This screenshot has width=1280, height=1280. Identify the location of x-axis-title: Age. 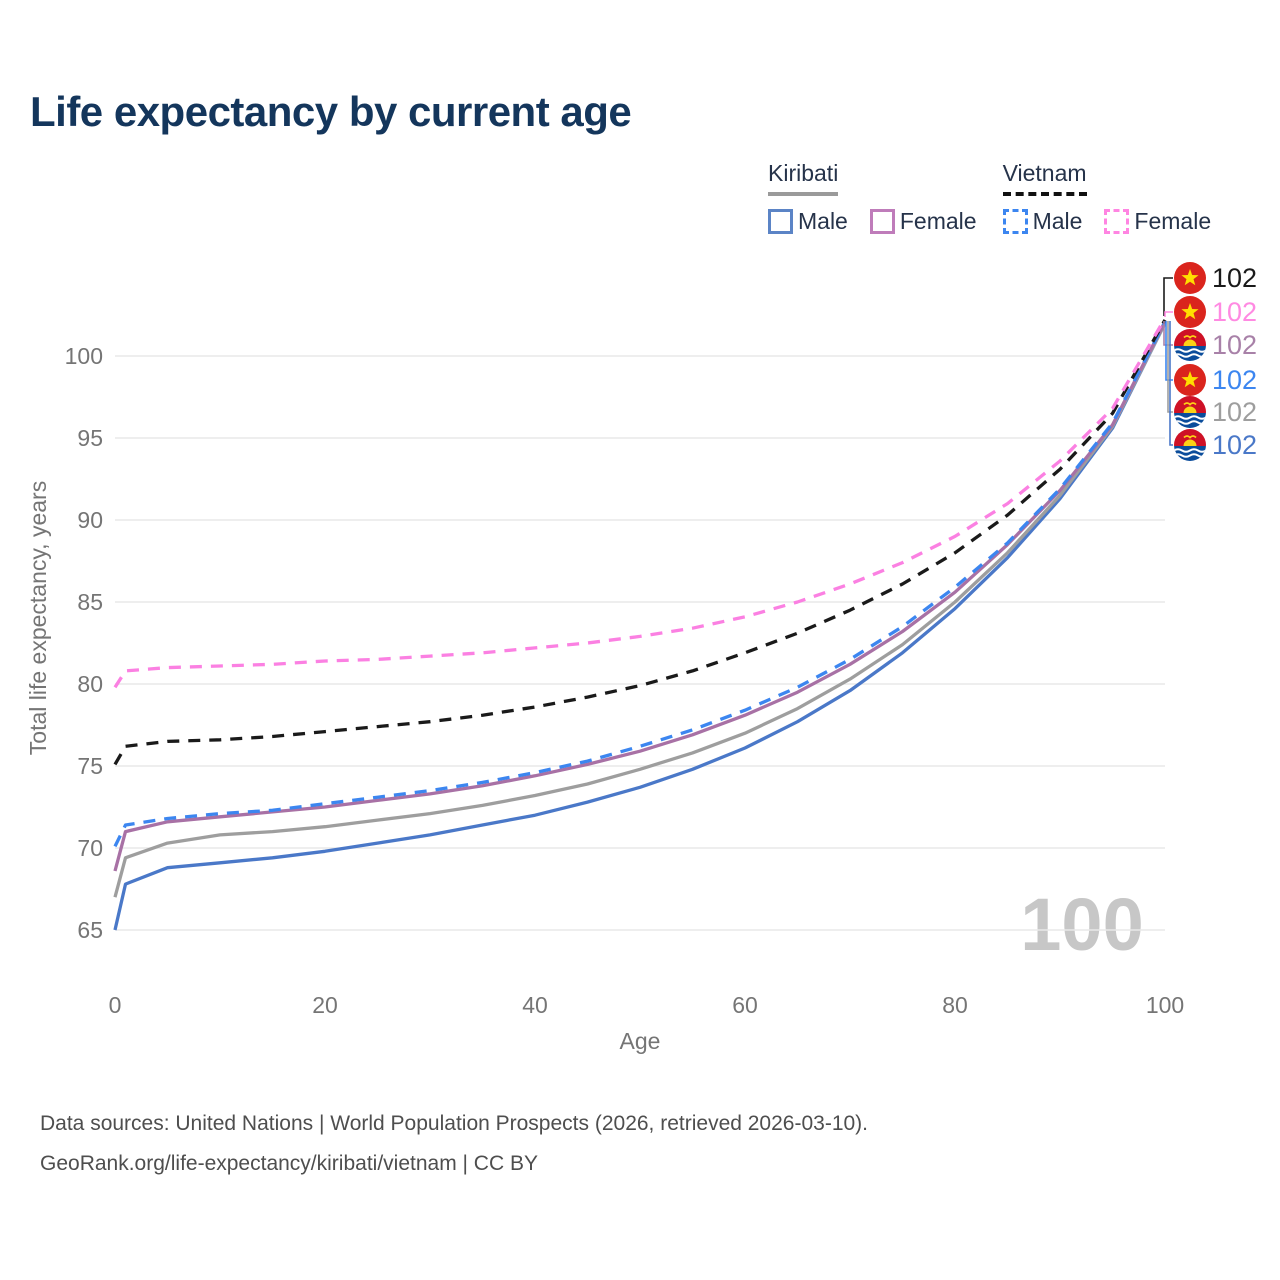
(640, 1041).